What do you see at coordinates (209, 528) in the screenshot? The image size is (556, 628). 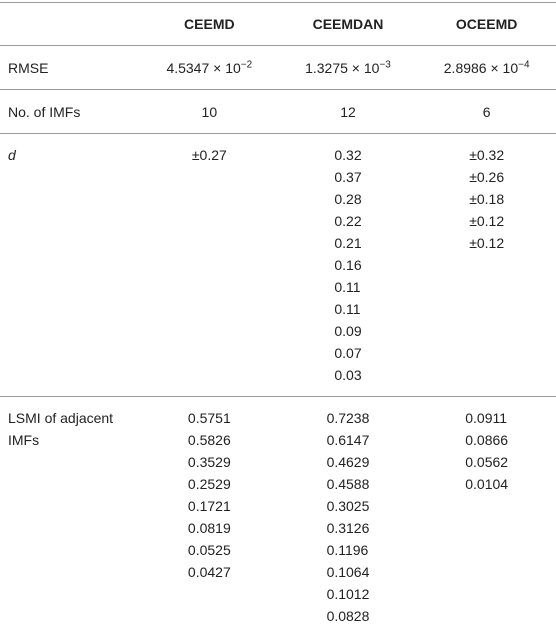 I see `value-item: 0.0819` at bounding box center [209, 528].